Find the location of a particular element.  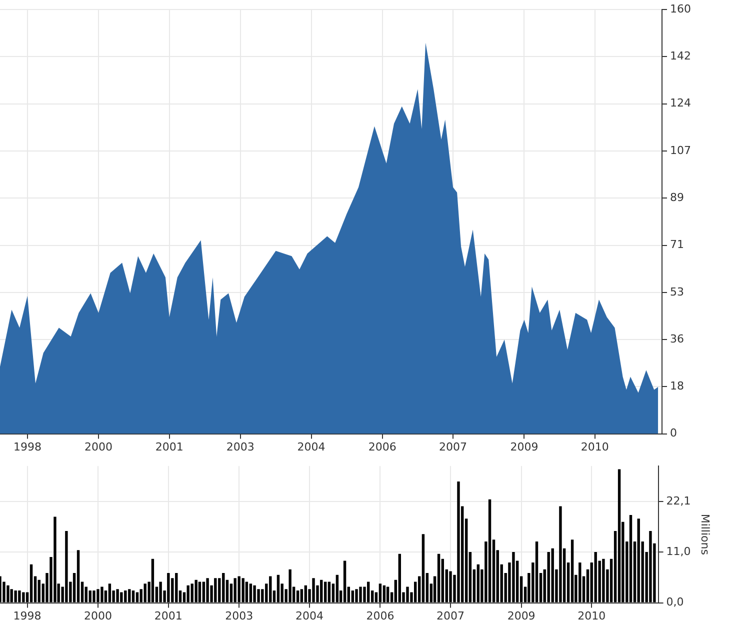

y-tick-label: 18 is located at coordinates (677, 386).